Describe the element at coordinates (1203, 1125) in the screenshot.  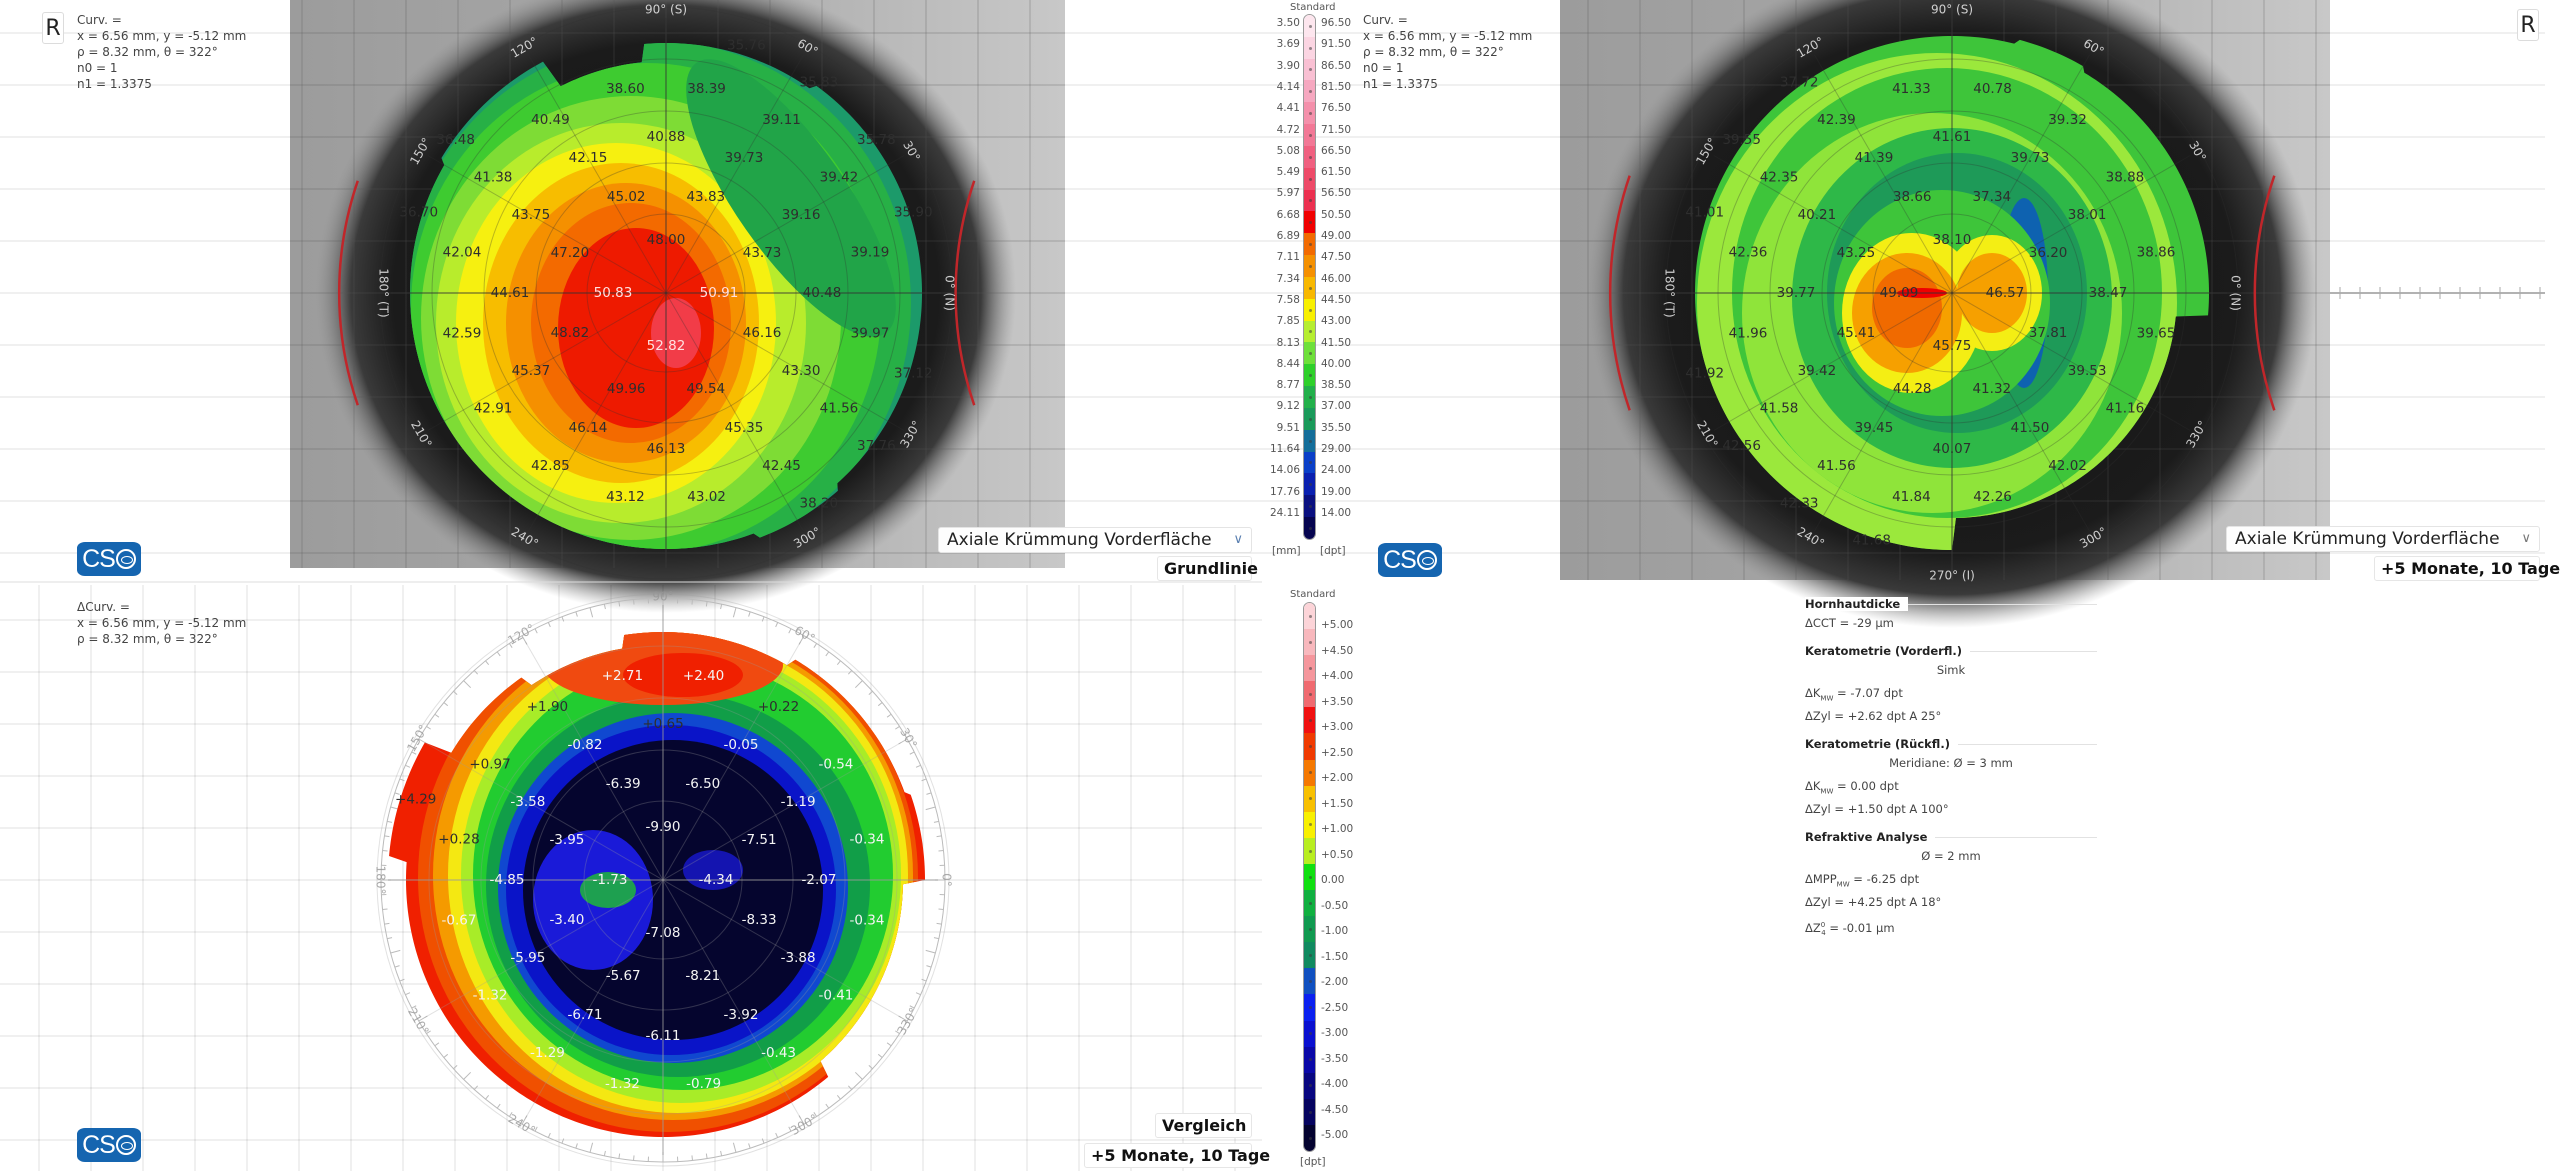
I see `mode-label: Vergleich` at that location.